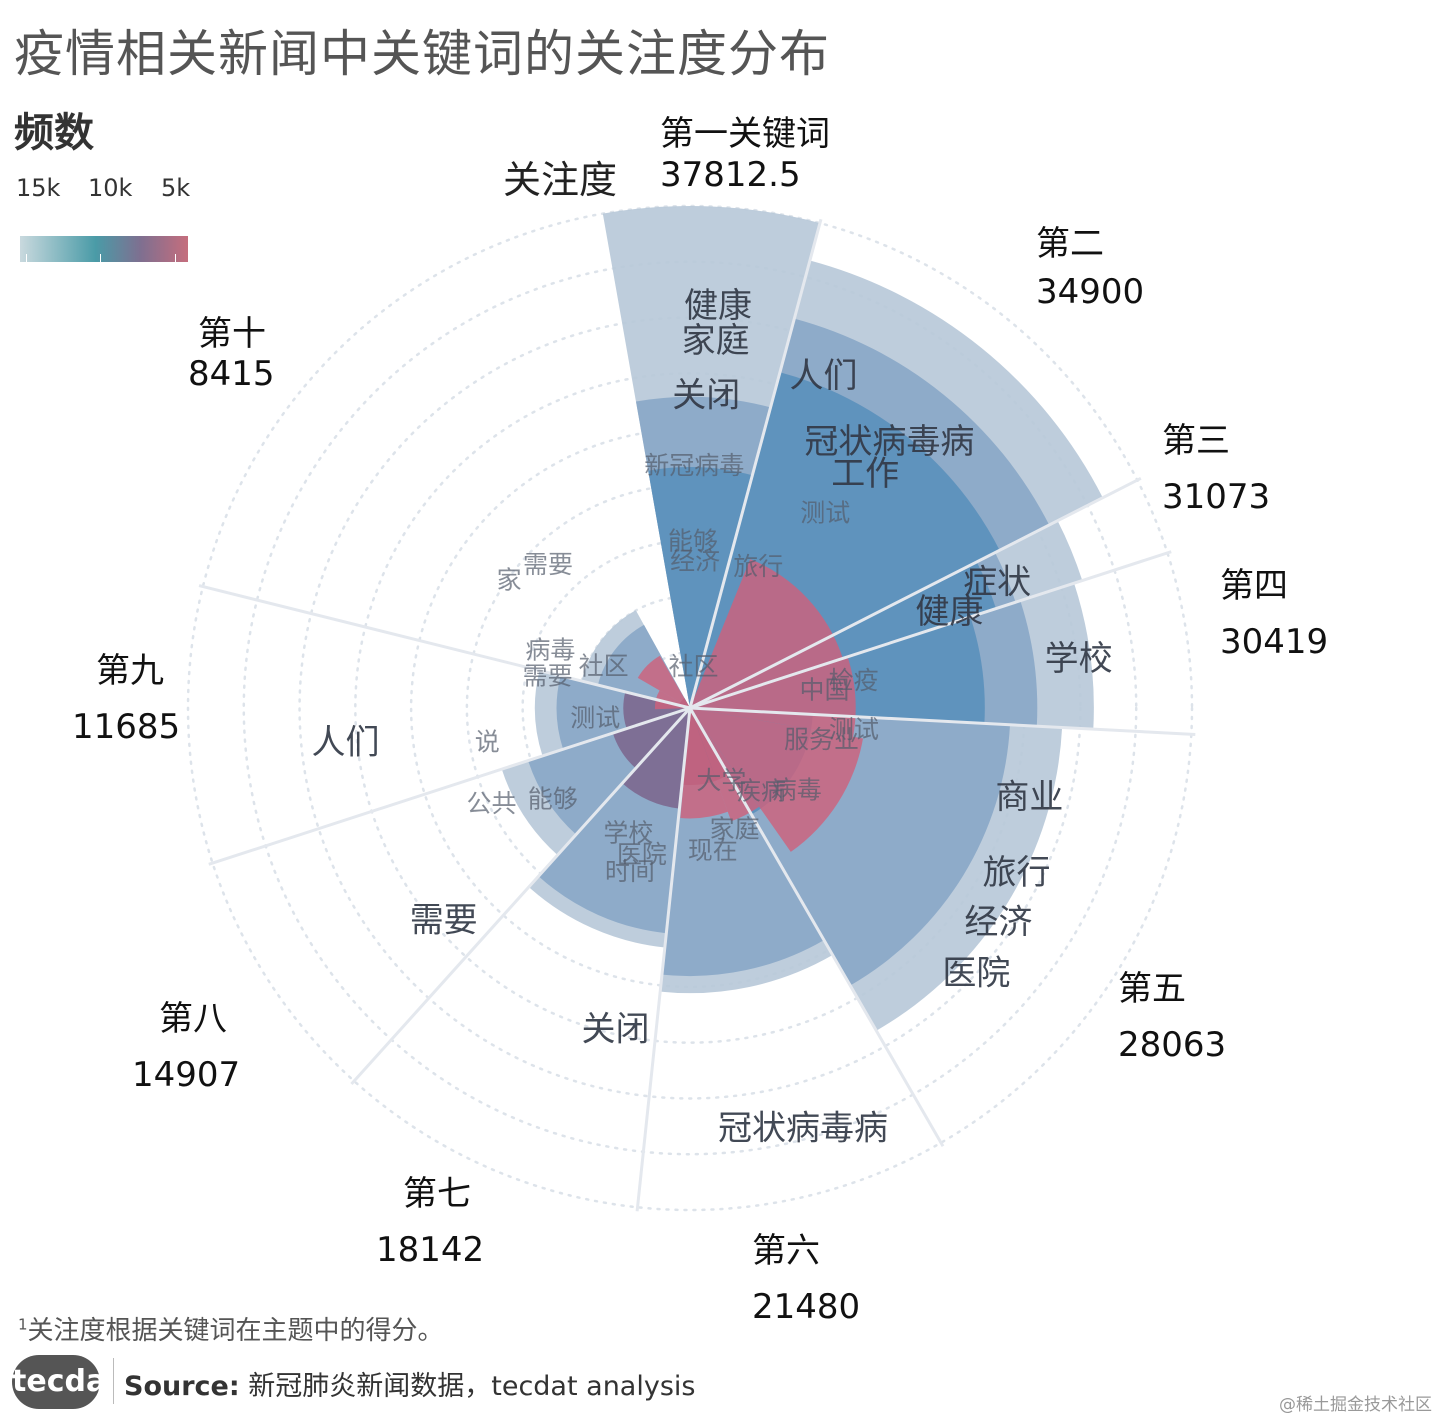 This screenshot has height=1417, width=1440. Describe the element at coordinates (193, 1019) in the screenshot. I see `category-label: 第八` at that location.